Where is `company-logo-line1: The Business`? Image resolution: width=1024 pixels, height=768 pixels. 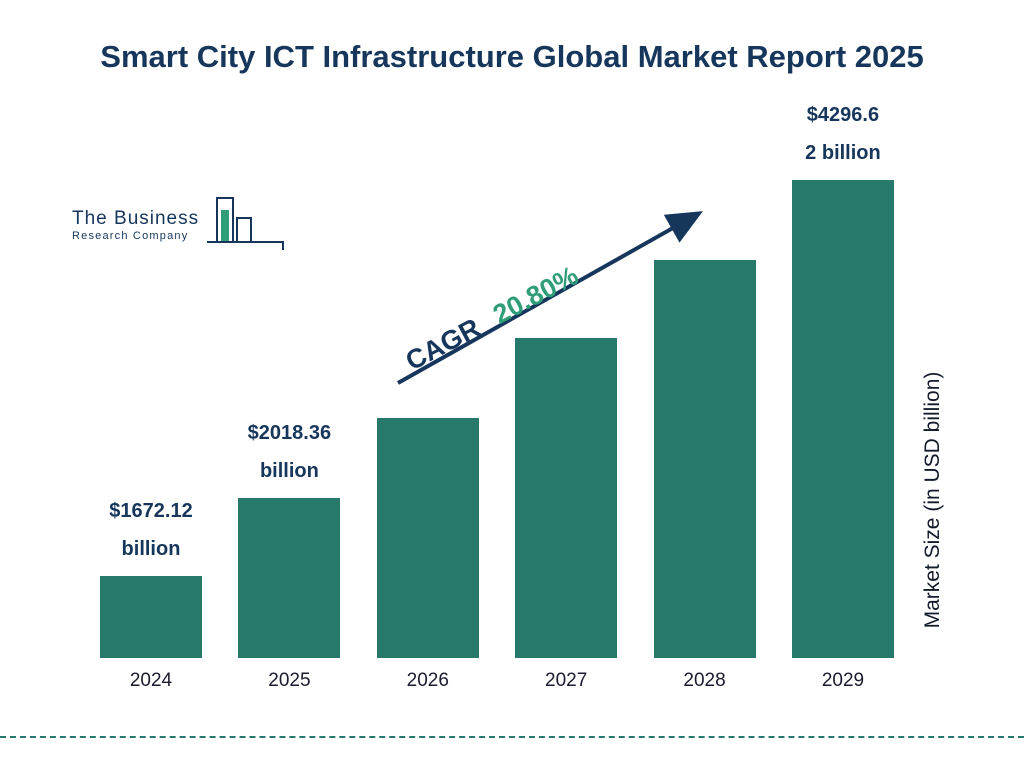 company-logo-line1: The Business is located at coordinates (136, 218).